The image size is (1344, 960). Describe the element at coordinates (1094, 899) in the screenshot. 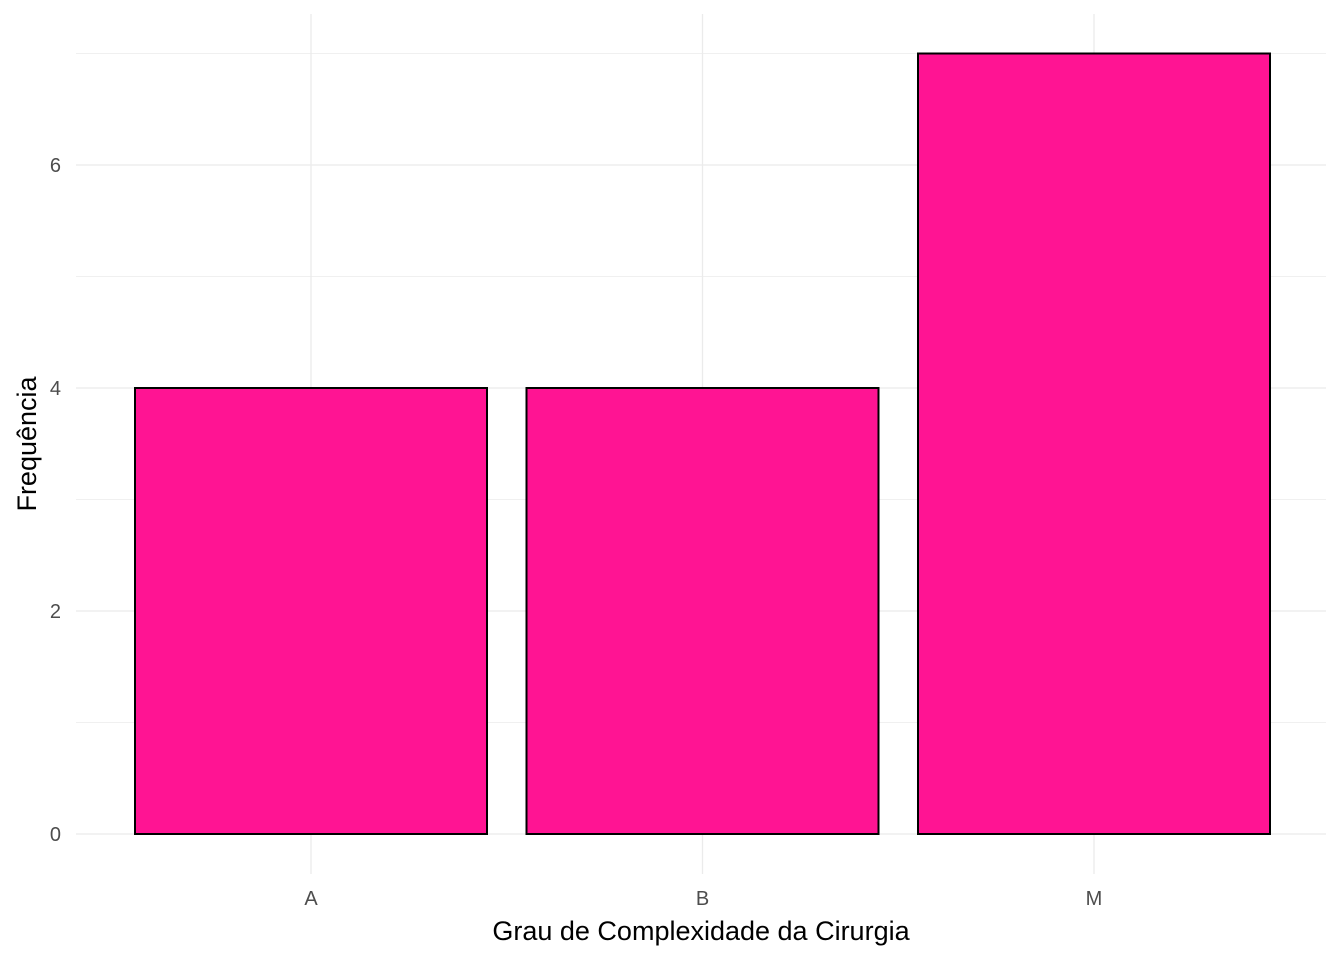

I see `x-tick-label: M` at that location.